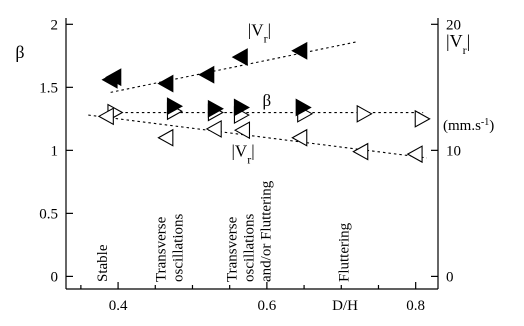  I want to click on y-left-tick-label: 0, so click(55, 277).